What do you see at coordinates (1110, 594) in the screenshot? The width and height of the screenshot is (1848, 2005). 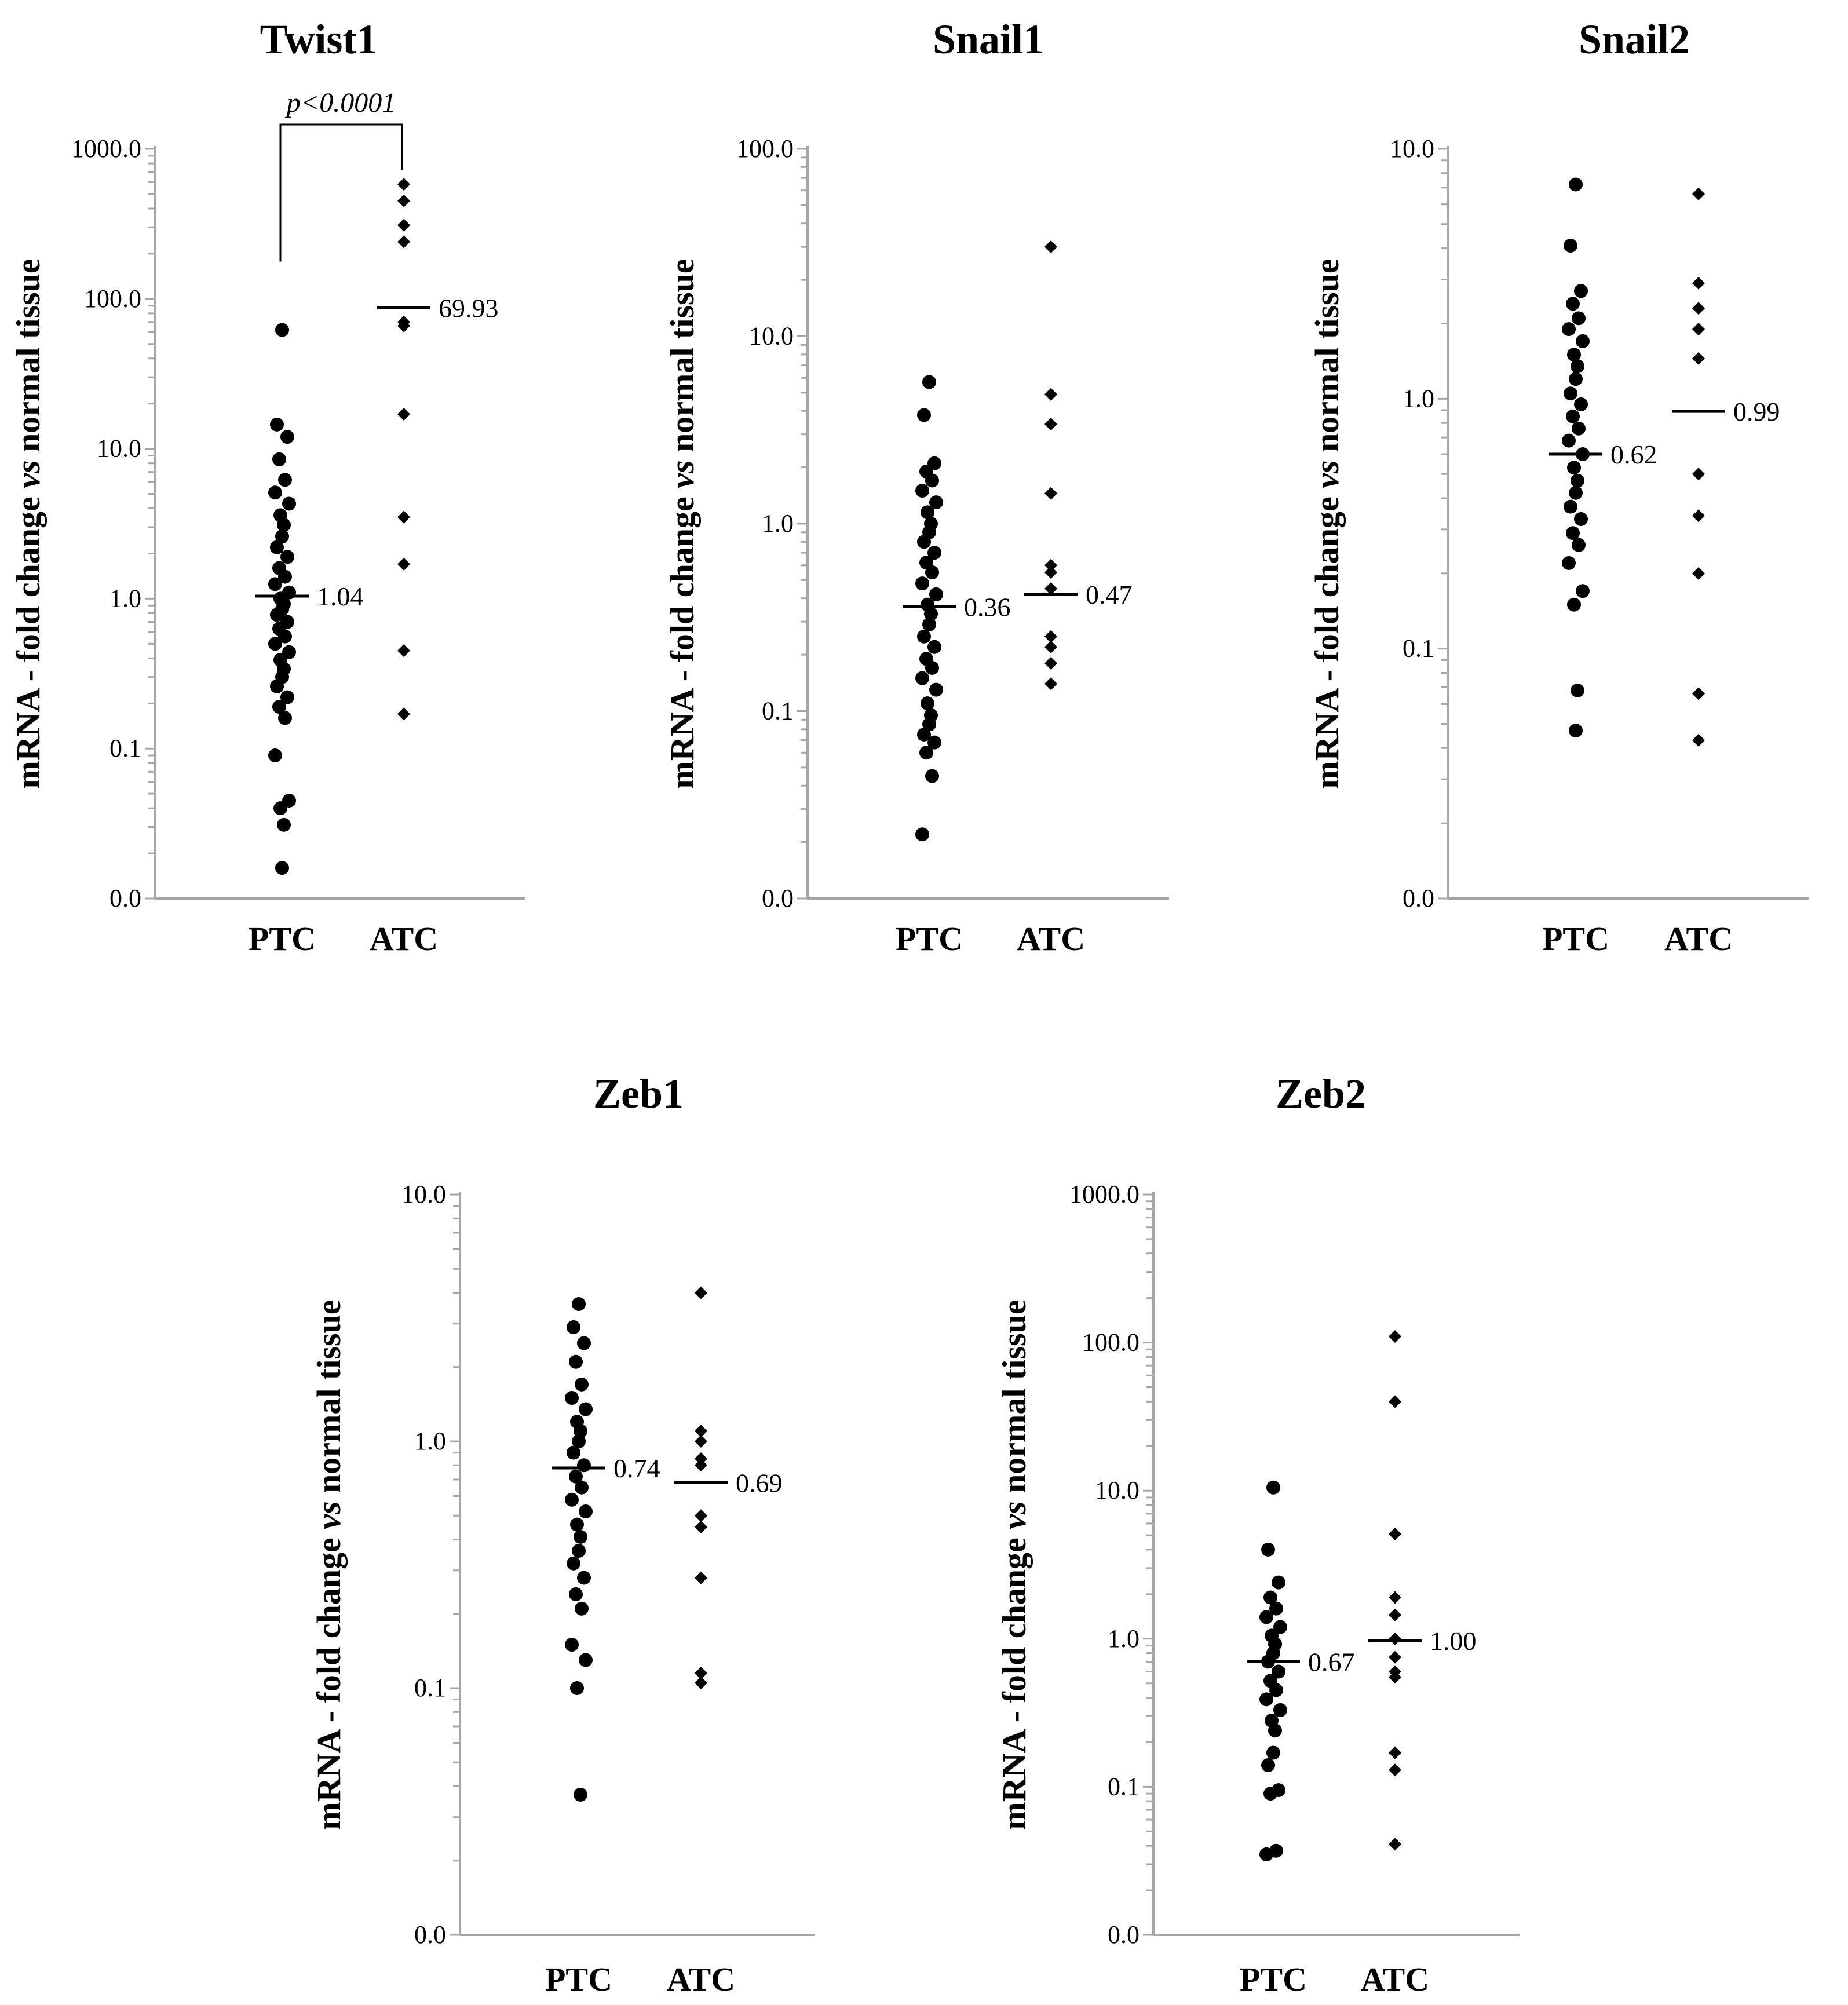 I see `median-label-atc: 0.47` at bounding box center [1110, 594].